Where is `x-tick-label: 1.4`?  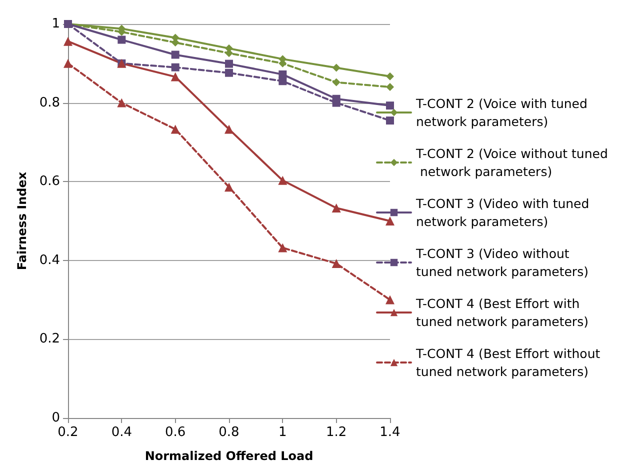 x-tick-label: 1.4 is located at coordinates (390, 432).